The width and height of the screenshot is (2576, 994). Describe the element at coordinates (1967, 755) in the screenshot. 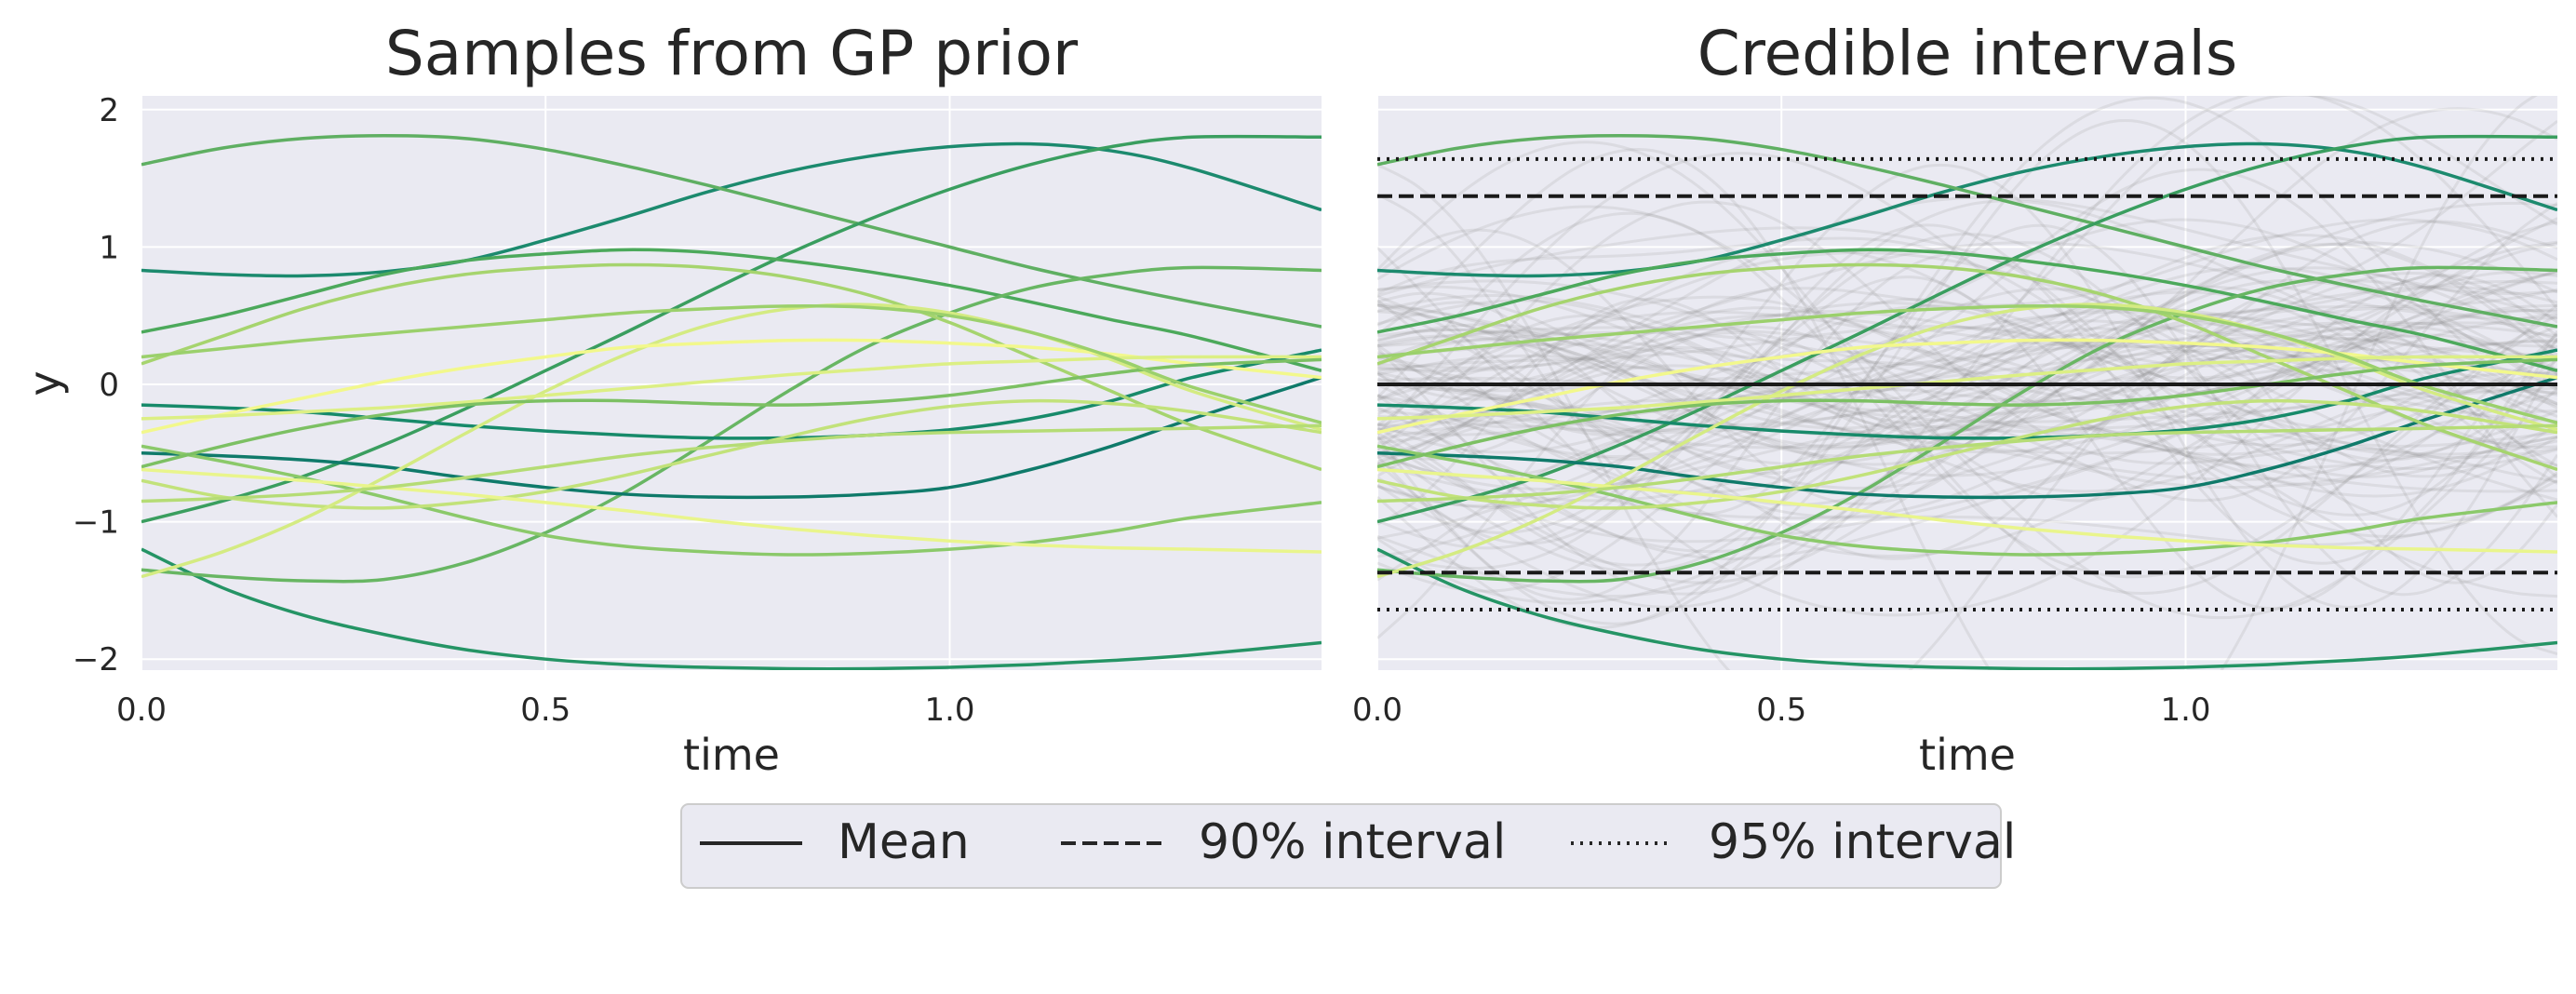

I see `right-x-axis-label: time` at that location.